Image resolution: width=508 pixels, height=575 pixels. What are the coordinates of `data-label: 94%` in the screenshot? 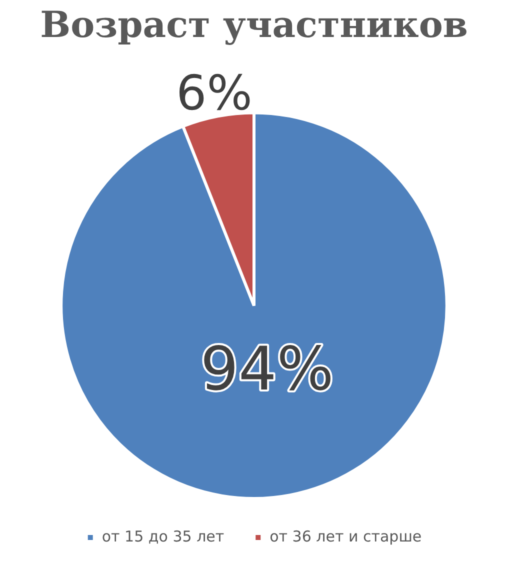 It's located at (267, 369).